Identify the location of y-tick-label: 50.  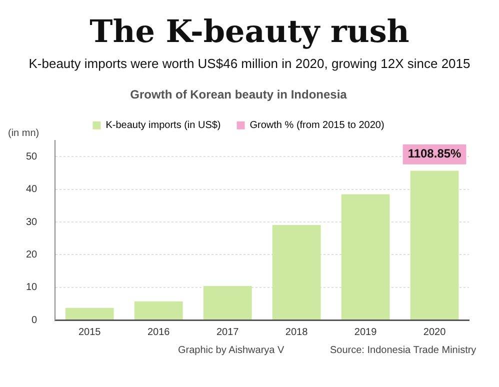
(32, 156).